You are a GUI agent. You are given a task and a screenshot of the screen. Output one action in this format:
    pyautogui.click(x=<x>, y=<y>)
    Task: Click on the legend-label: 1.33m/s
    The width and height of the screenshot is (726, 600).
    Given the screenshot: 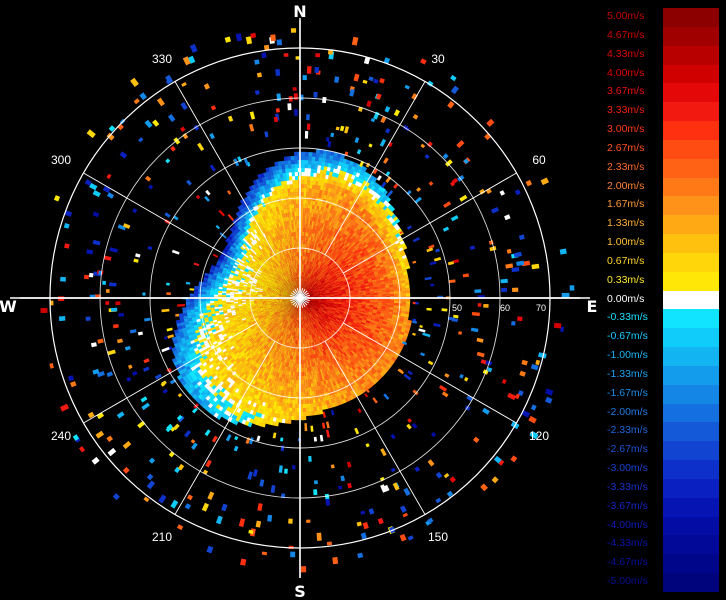 What is the action you would take?
    pyautogui.click(x=626, y=223)
    